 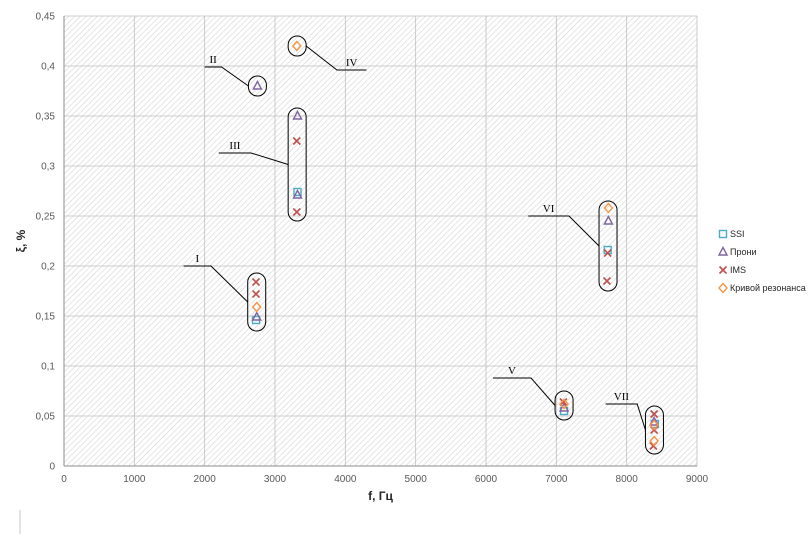 What do you see at coordinates (556, 479) in the screenshot?
I see `x-tick-label: 7000` at bounding box center [556, 479].